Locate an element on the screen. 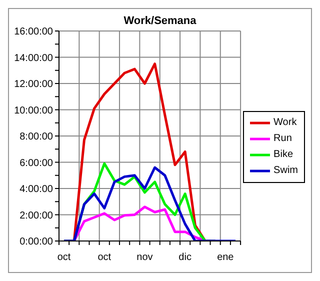  y-tick-label: 16:00:00 is located at coordinates (34, 32).